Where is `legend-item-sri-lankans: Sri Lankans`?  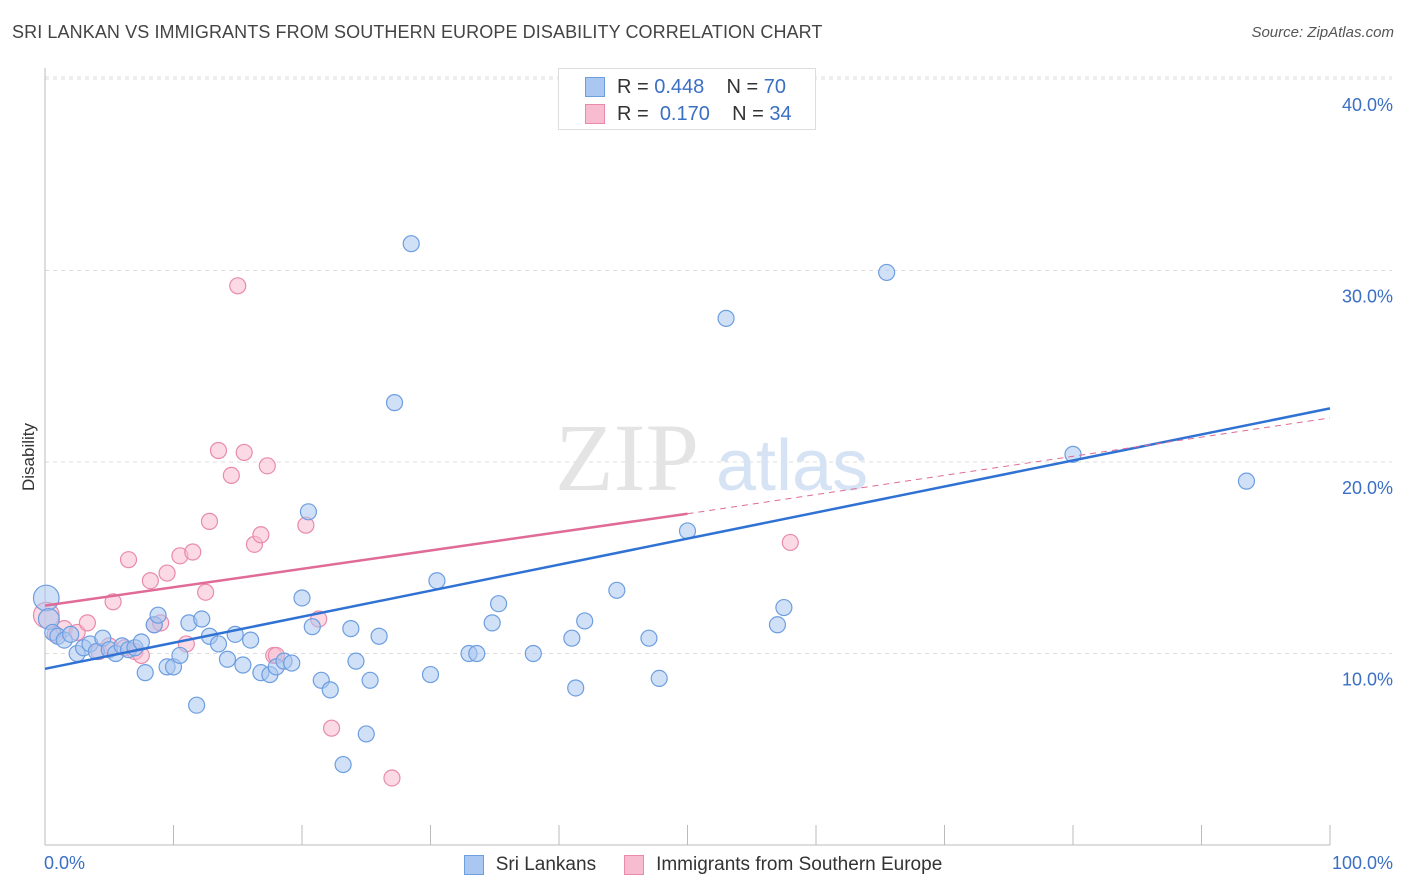
legend-item-sri-lankans: Sri Lankans is located at coordinates (530, 865).